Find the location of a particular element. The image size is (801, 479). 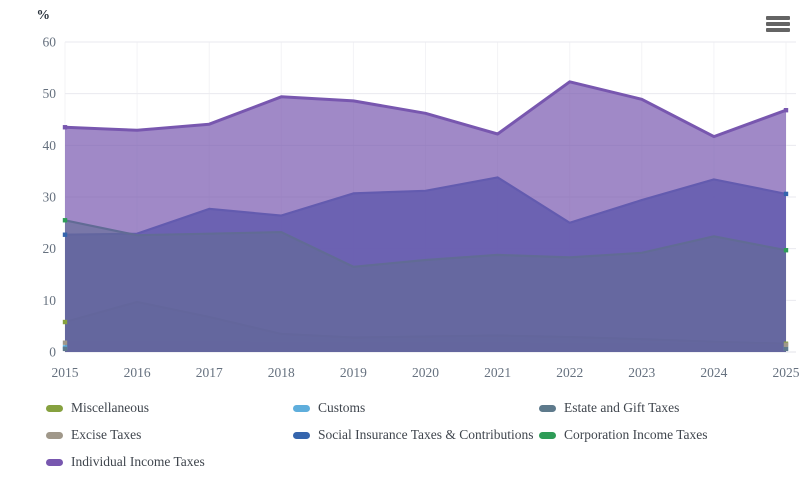

legend-item-label: Estate and Gift Taxes is located at coordinates (622, 407).